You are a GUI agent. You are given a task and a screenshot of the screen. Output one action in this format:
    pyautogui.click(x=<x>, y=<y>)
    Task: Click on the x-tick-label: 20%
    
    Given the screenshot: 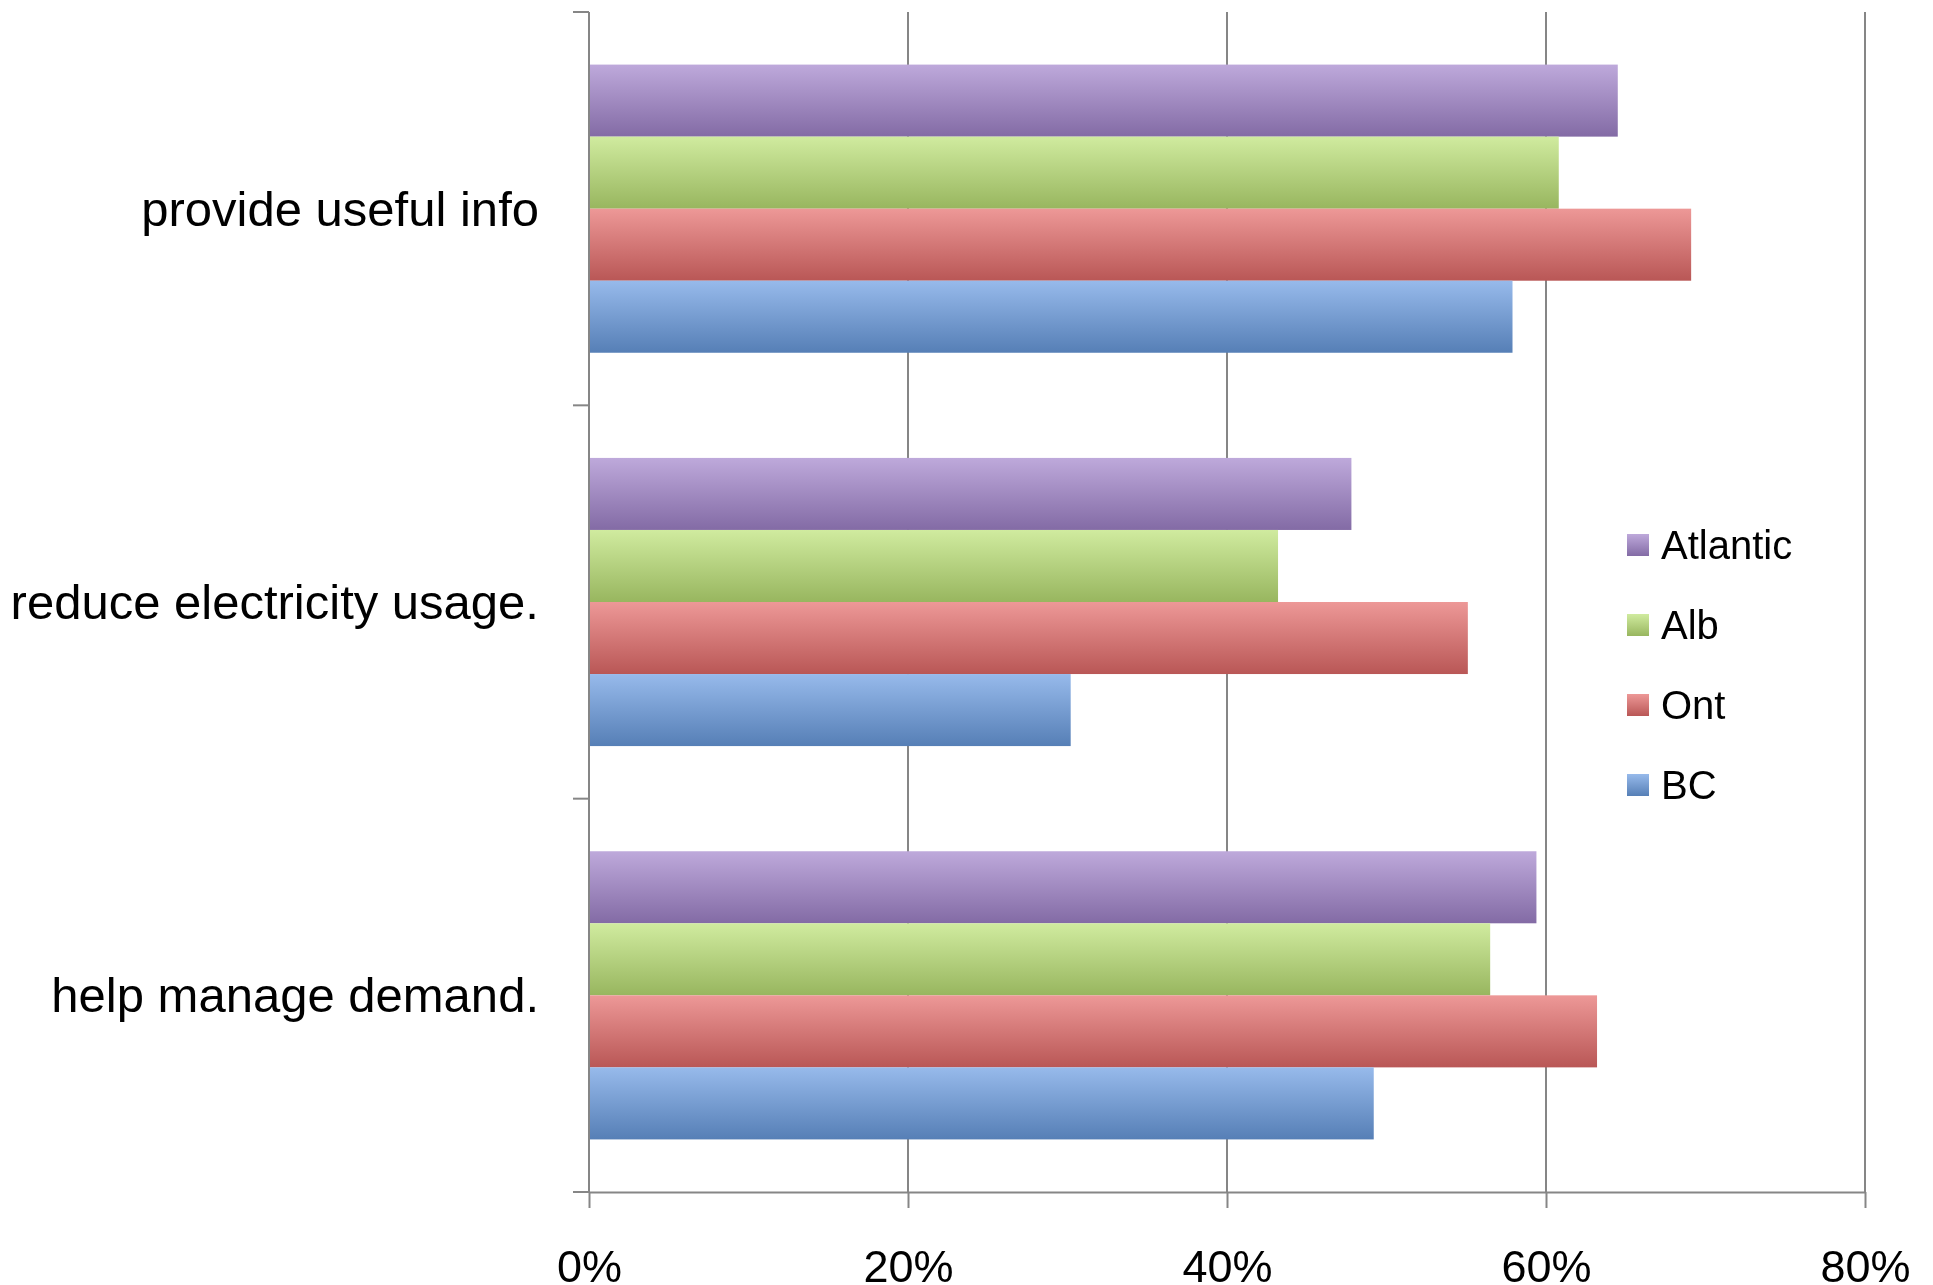 What is the action you would take?
    pyautogui.click(x=908, y=1262)
    